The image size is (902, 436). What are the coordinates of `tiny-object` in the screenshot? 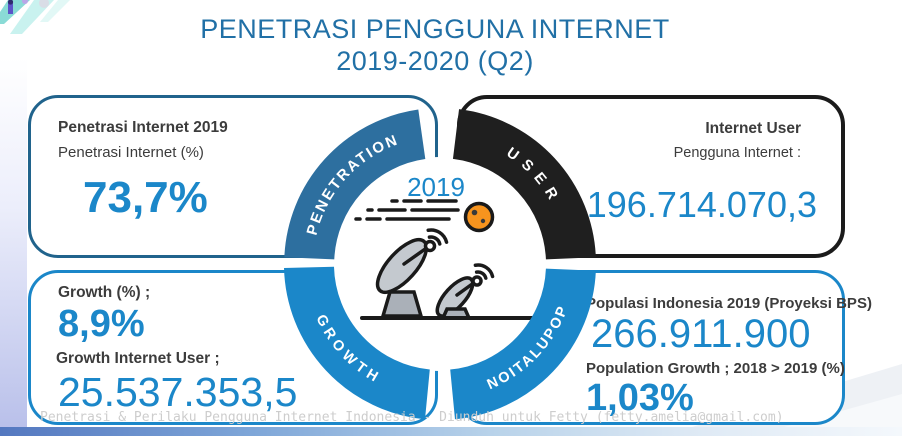 It's located at (44, 4).